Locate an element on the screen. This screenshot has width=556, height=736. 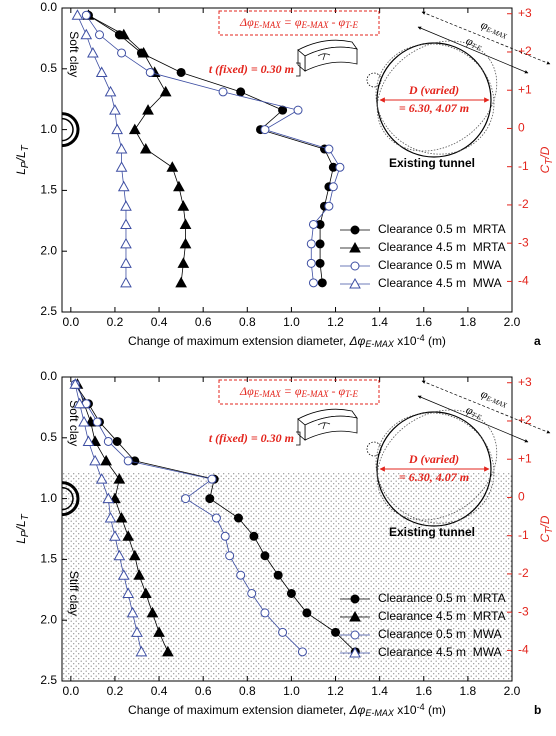
x-tick-label: 0.8 is located at coordinates (247, 691).